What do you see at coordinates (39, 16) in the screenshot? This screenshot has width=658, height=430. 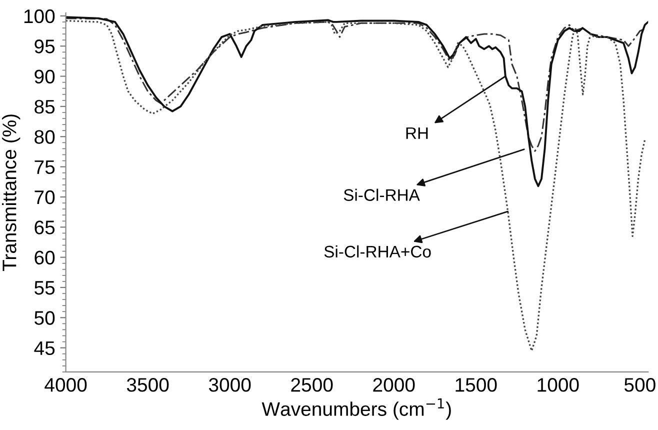 I see `y-tick-label: 100` at bounding box center [39, 16].